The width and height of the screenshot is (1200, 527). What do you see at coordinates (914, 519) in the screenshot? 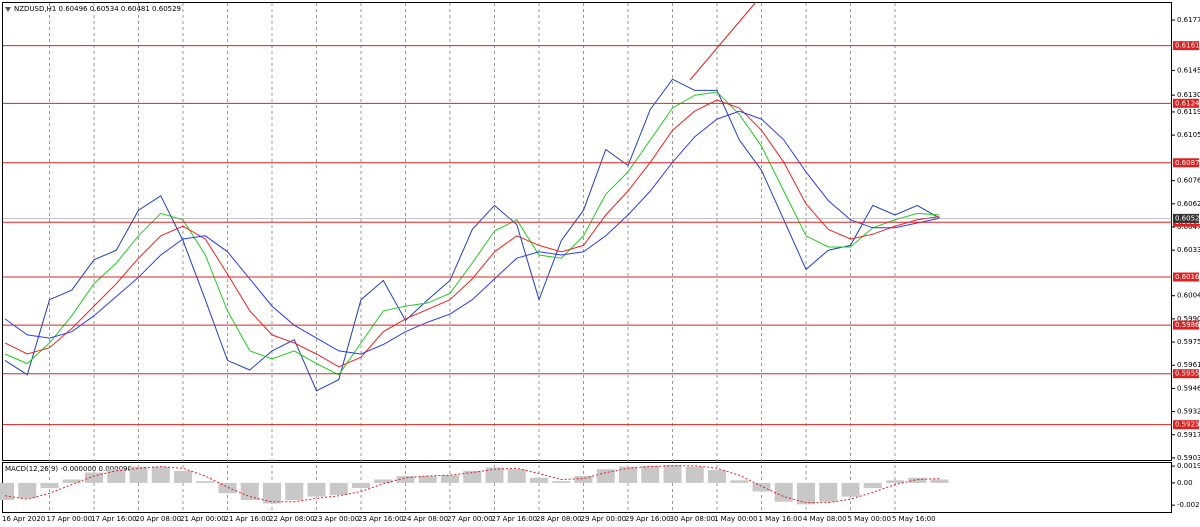
I see `x-tick-label: 5 May 16:00` at bounding box center [914, 519].